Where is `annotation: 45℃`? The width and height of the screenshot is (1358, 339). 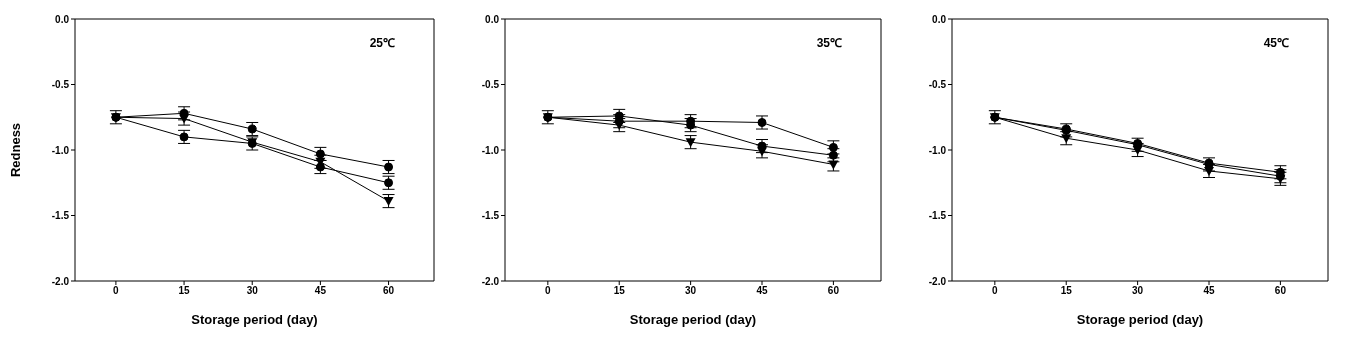 annotation: 45℃ is located at coordinates (1276, 43).